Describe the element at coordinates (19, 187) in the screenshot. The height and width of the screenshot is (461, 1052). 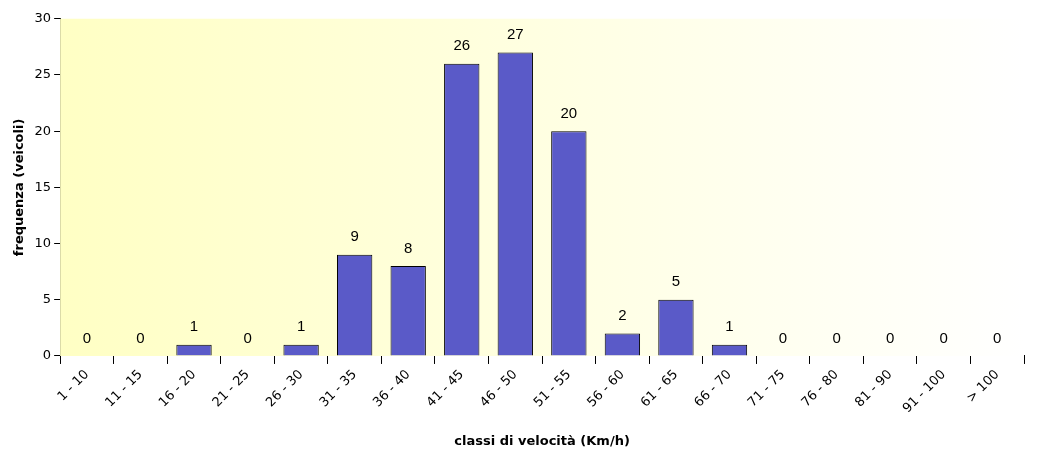
I see `y-axis-title: frequenza (veicoli)` at that location.